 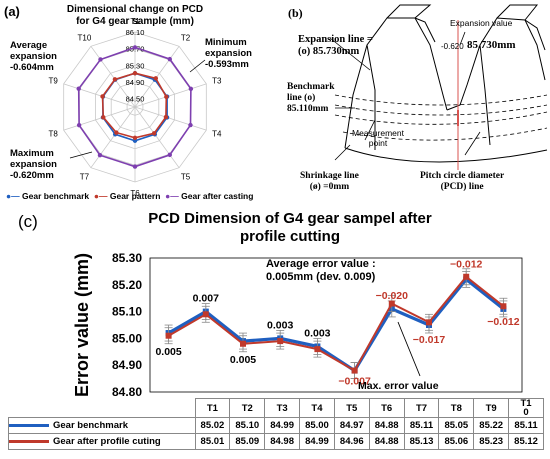 I want to click on table-cell: 85.22, so click(x=491, y=425).